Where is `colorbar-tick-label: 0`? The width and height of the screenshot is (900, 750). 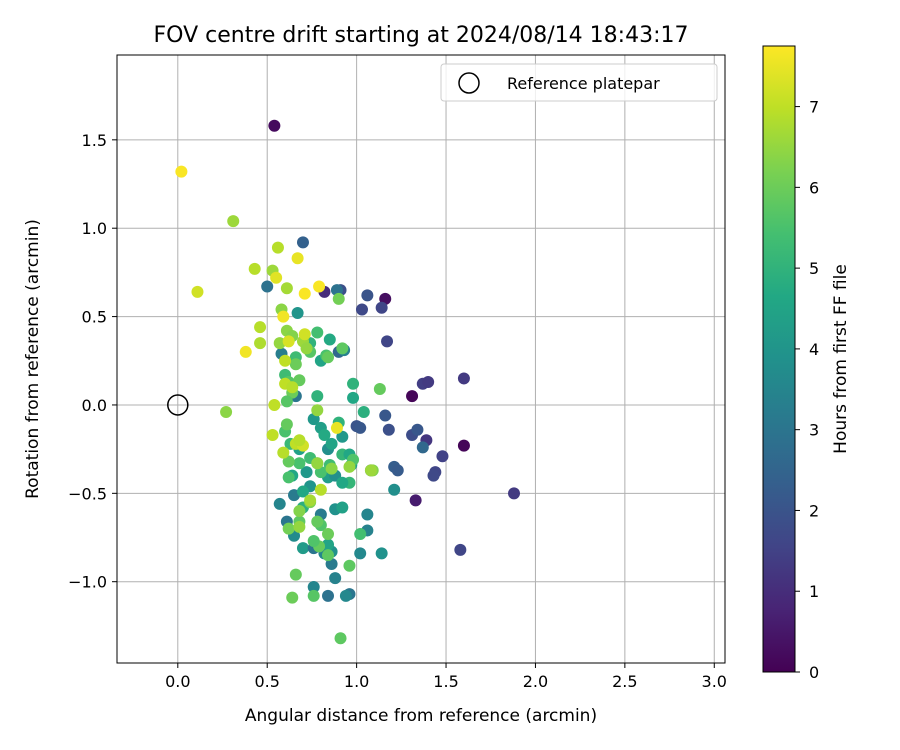 colorbar-tick-label: 0 is located at coordinates (814, 672).